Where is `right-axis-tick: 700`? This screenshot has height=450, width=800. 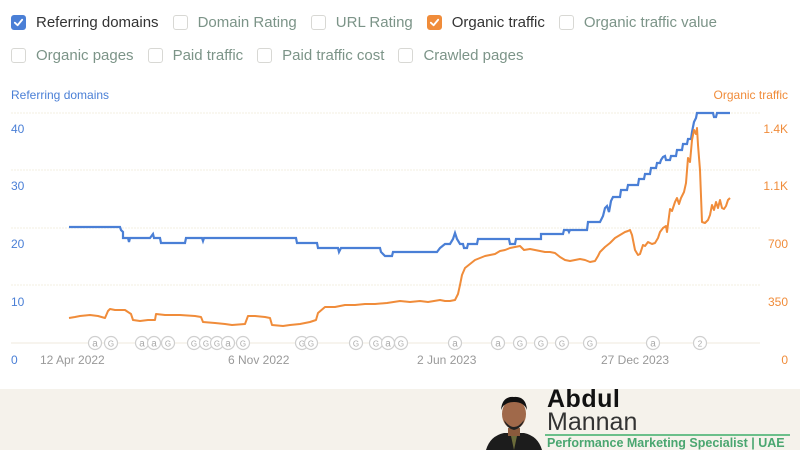 right-axis-tick: 700 is located at coordinates (777, 244).